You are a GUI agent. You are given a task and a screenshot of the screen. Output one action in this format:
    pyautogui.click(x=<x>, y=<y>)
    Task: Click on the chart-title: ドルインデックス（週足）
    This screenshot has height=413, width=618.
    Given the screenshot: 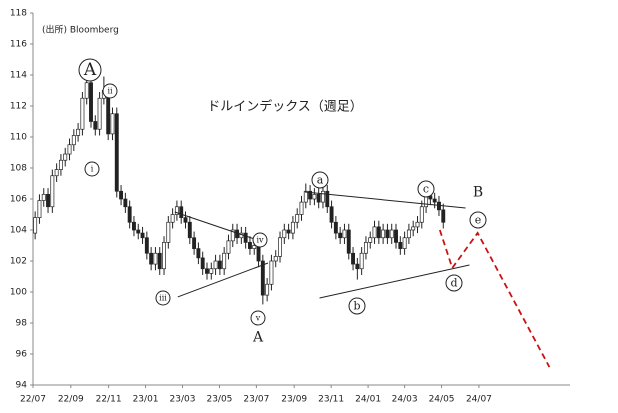 What is the action you would take?
    pyautogui.click(x=285, y=107)
    